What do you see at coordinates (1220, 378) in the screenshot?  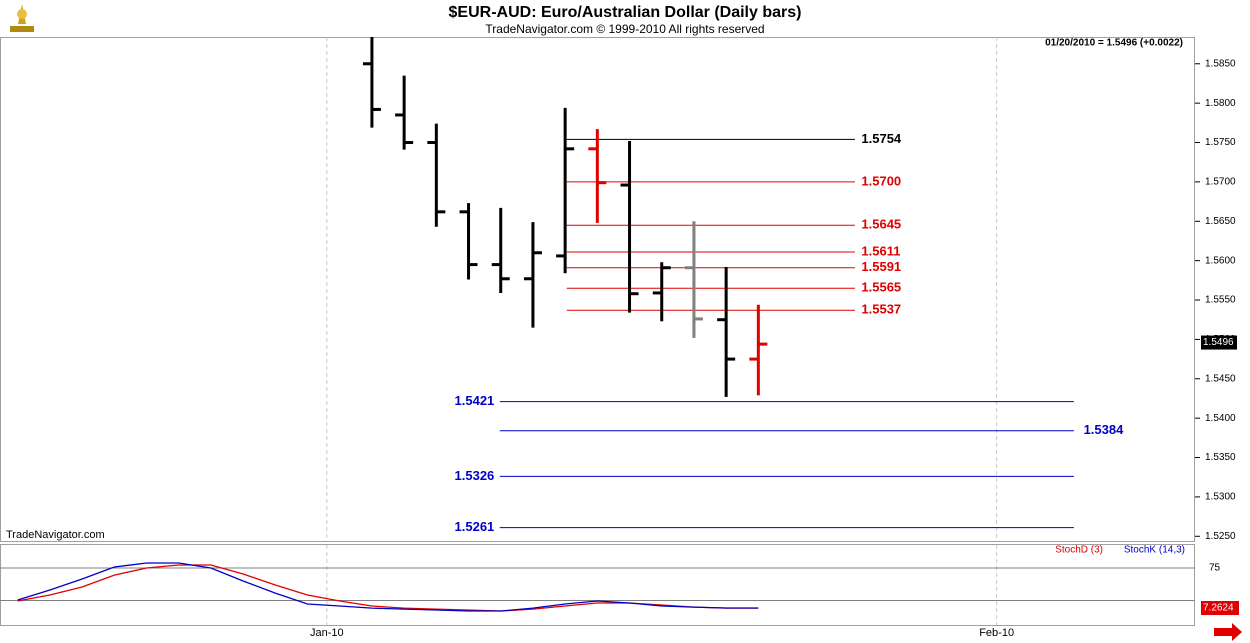 I see `y-tick-label: 1.5450` at bounding box center [1220, 378].